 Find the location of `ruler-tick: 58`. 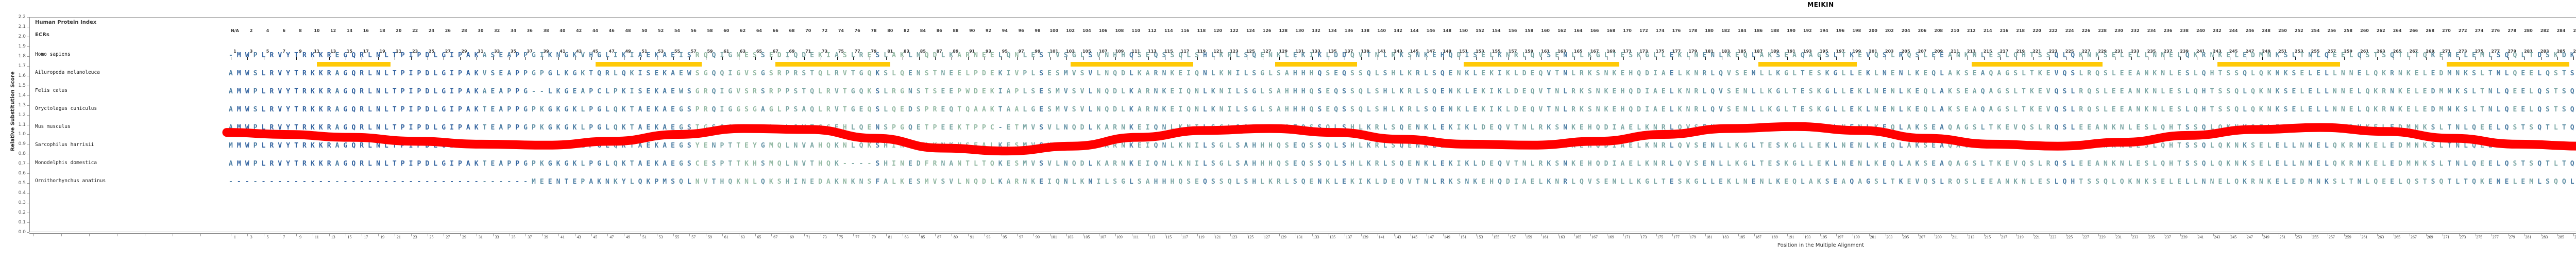

ruler-tick: 58 is located at coordinates (710, 30).